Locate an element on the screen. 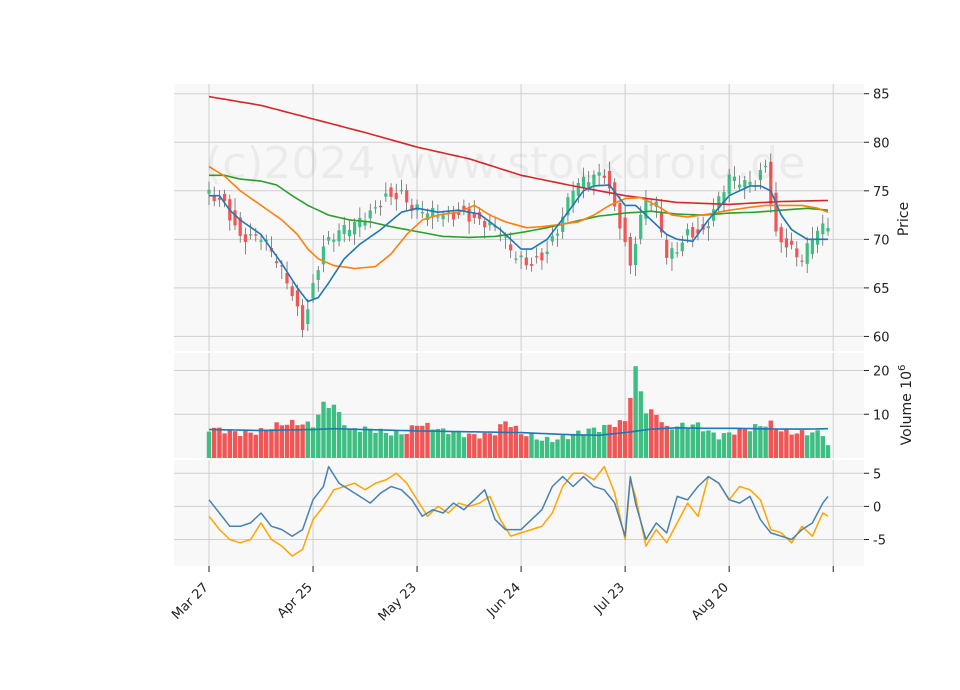 The height and width of the screenshot is (690, 960). price-ytick-label: 65 is located at coordinates (881, 289).